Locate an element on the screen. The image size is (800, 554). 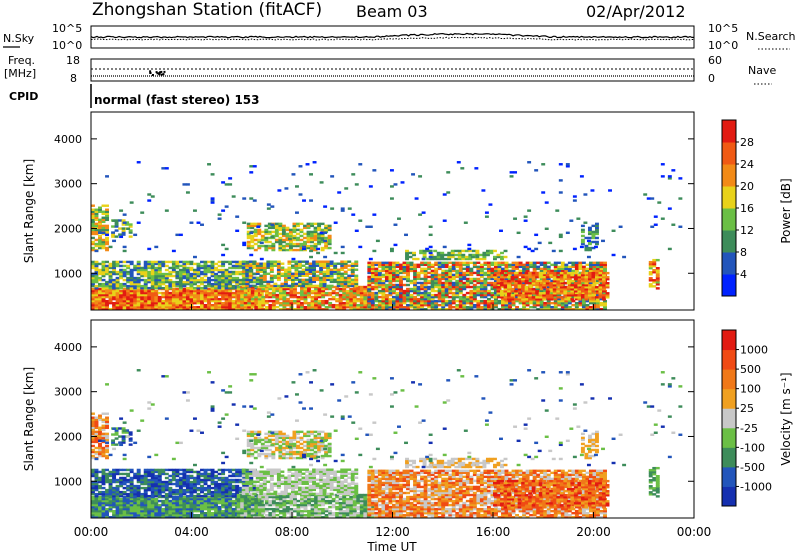
nsky-trace is located at coordinates (392, 35).